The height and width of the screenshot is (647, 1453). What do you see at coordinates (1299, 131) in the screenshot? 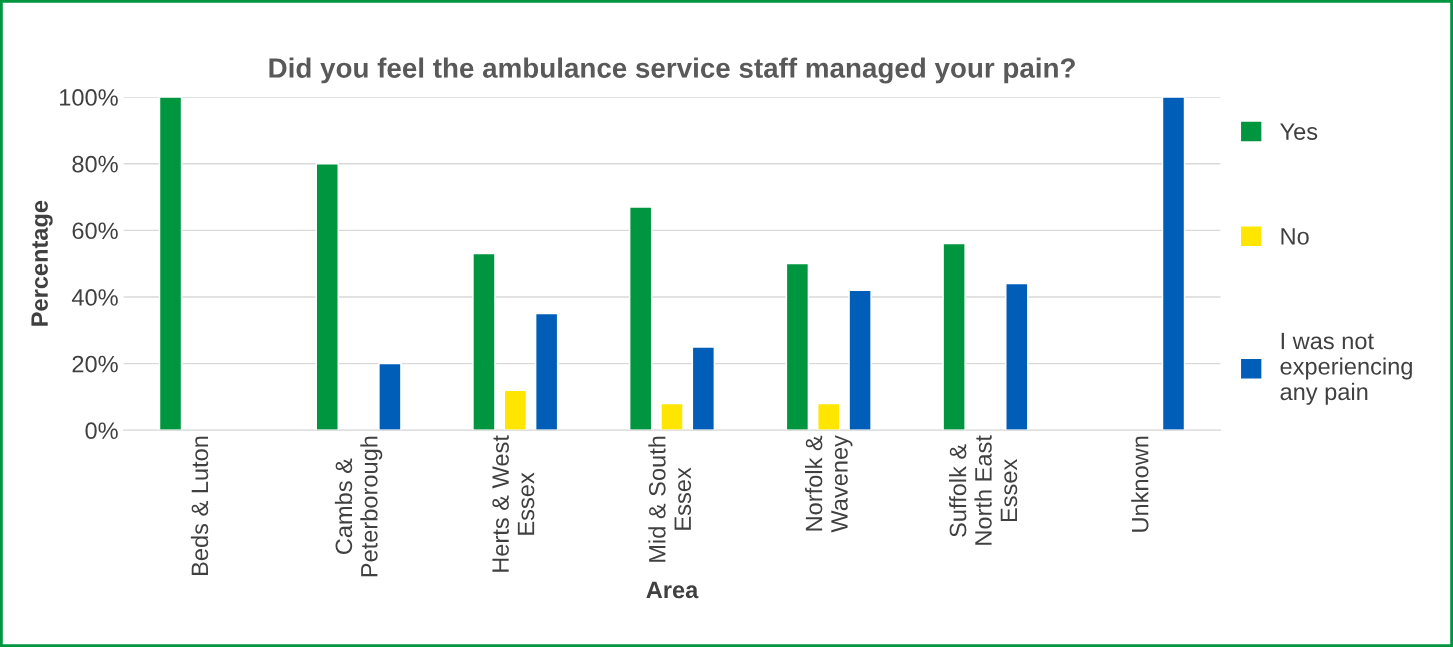
I see `legend-label: Yes` at bounding box center [1299, 131].